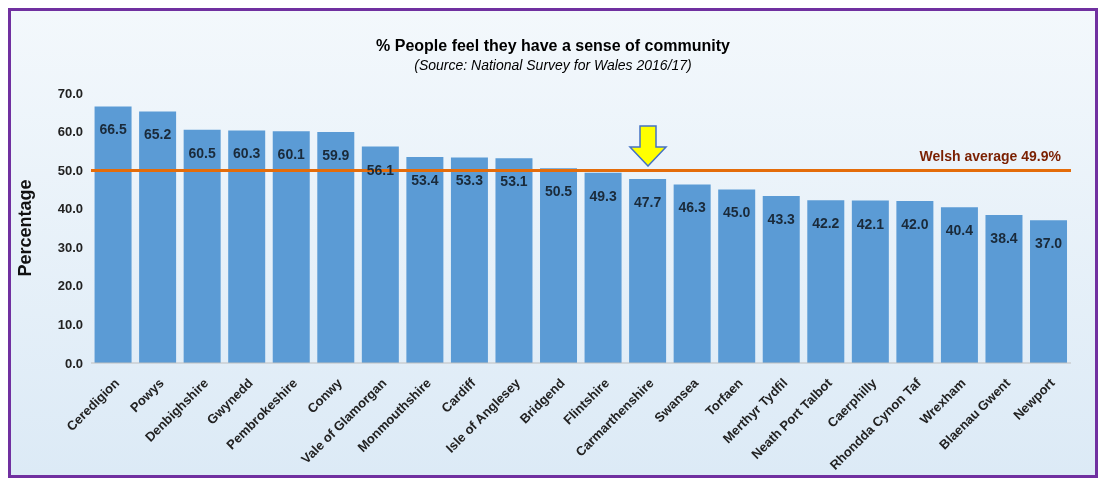 The width and height of the screenshot is (1112, 491). I want to click on data-label: 50.5, so click(558, 191).